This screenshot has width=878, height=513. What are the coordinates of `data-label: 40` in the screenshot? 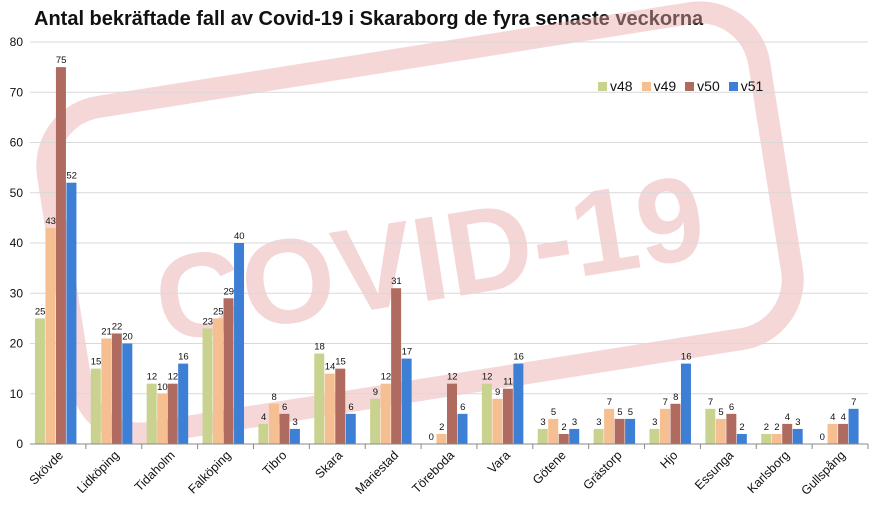 It's located at (239, 236).